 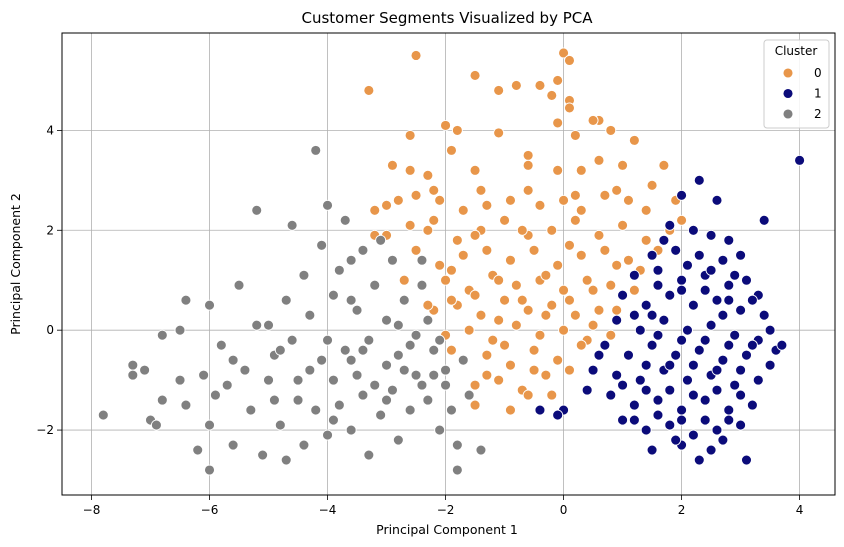 I want to click on legend-label: 2, so click(x=818, y=114).